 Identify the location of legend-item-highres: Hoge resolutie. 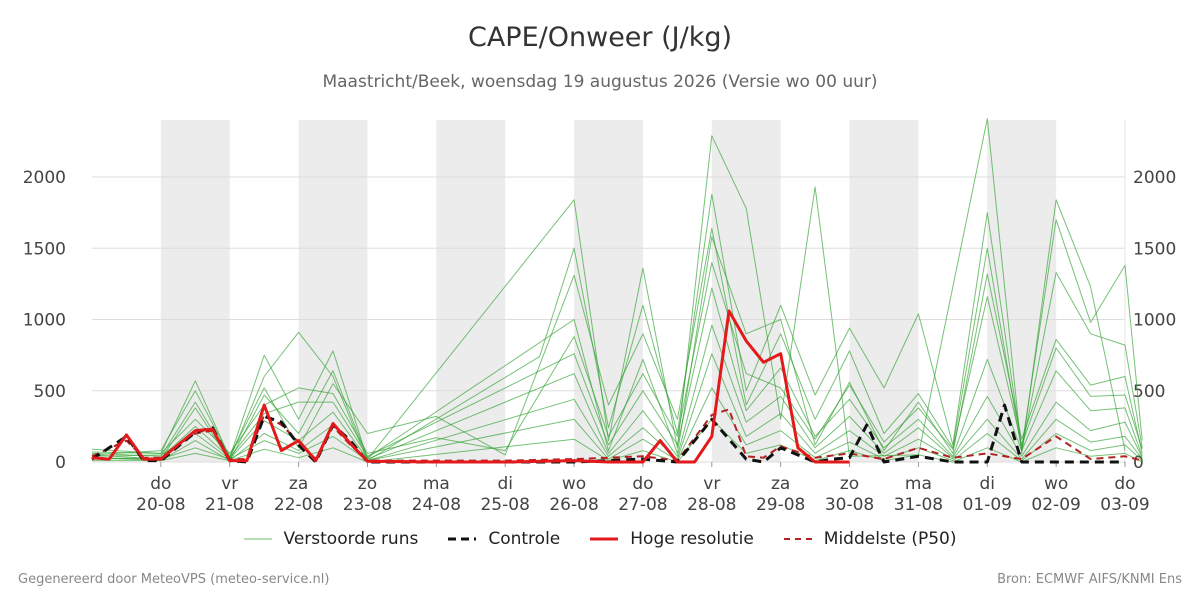
(672, 539).